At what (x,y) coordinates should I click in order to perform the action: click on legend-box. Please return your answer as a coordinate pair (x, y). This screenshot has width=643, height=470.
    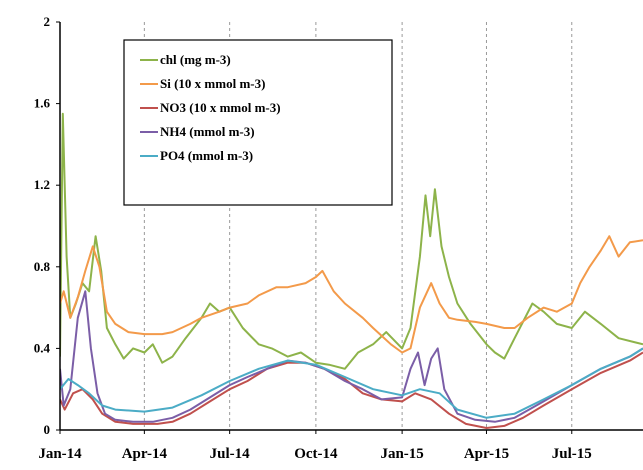
    Looking at the image, I should click on (258, 122).